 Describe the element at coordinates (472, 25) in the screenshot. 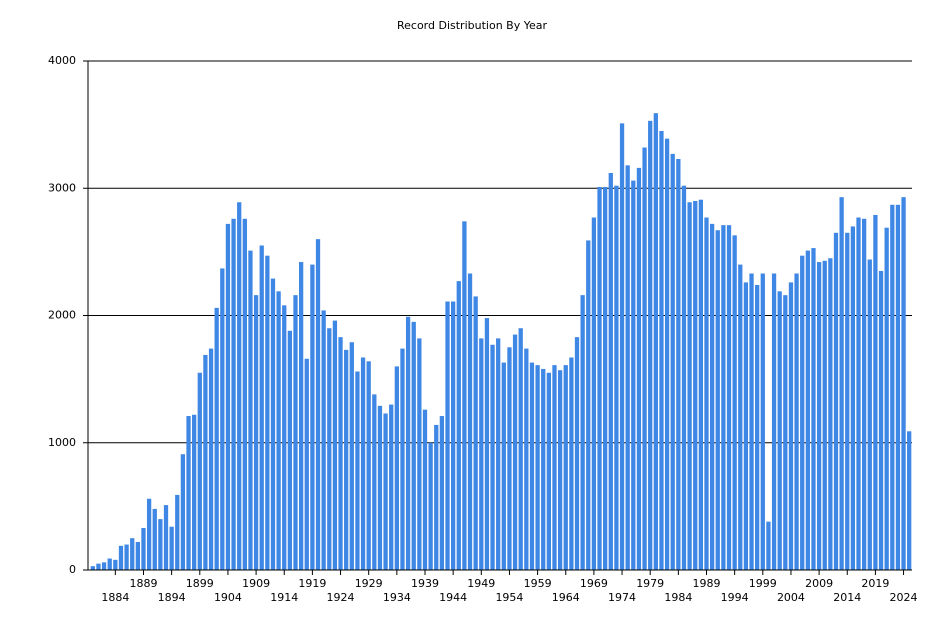

I see `chart-title: Record Distribution By Year` at that location.